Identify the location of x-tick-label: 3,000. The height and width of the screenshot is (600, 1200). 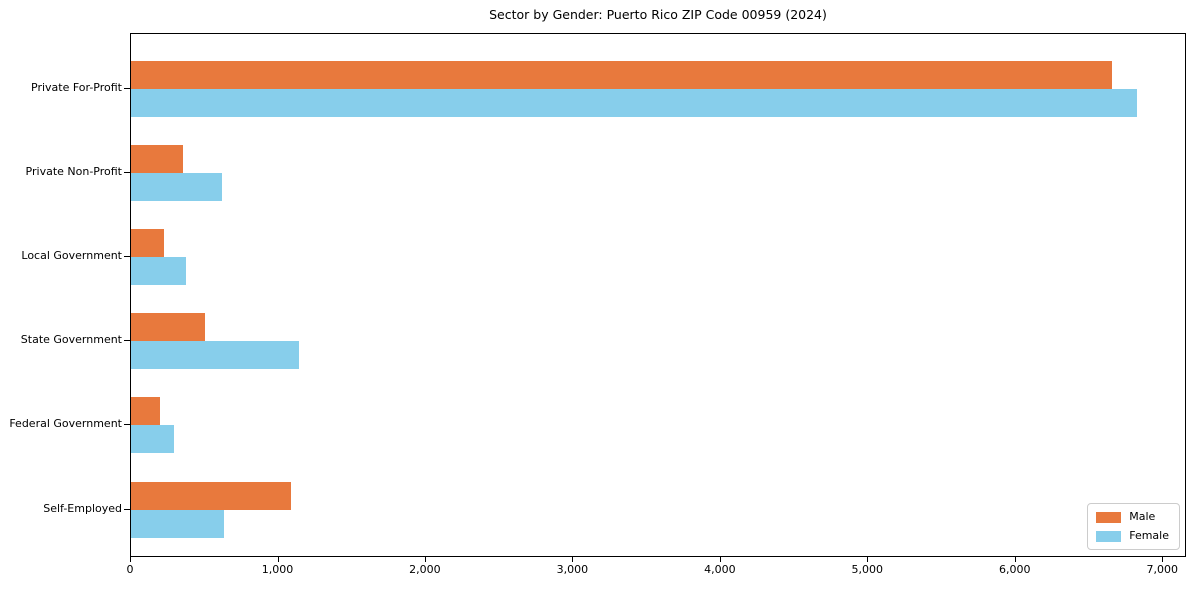
(572, 569).